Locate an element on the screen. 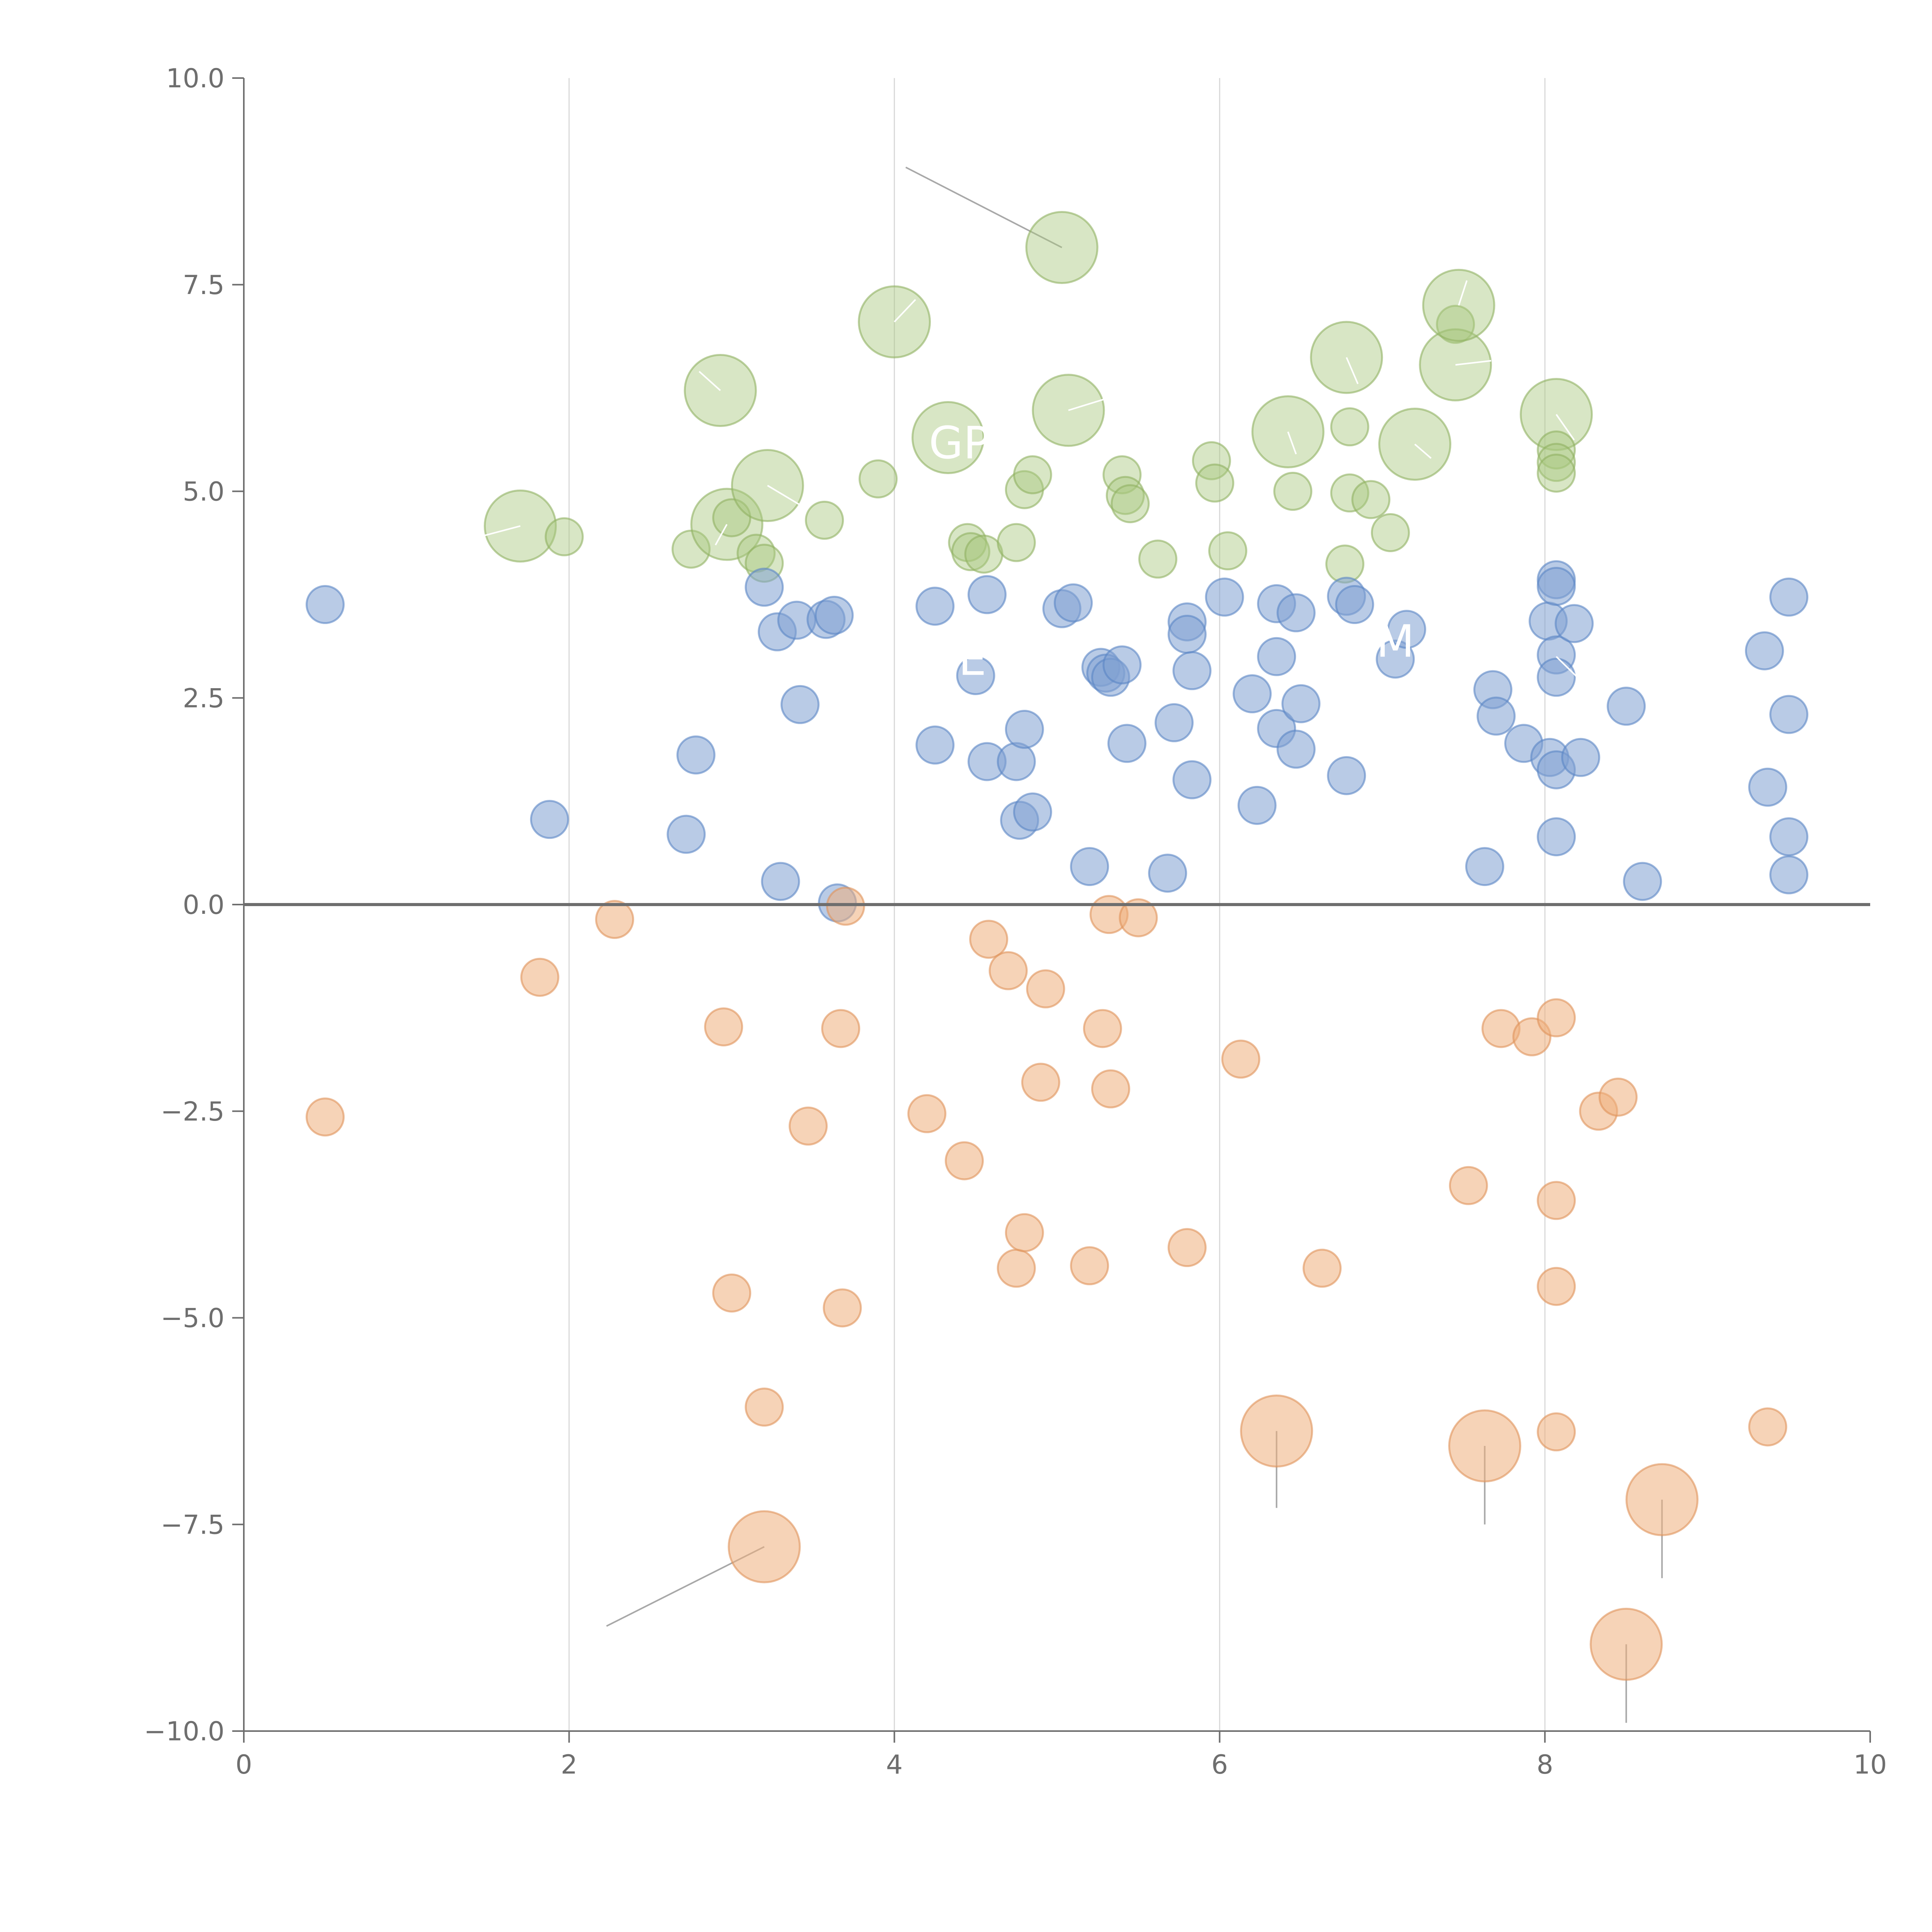 The width and height of the screenshot is (1932, 1932). y-tick-label: 7.5 is located at coordinates (204, 285).